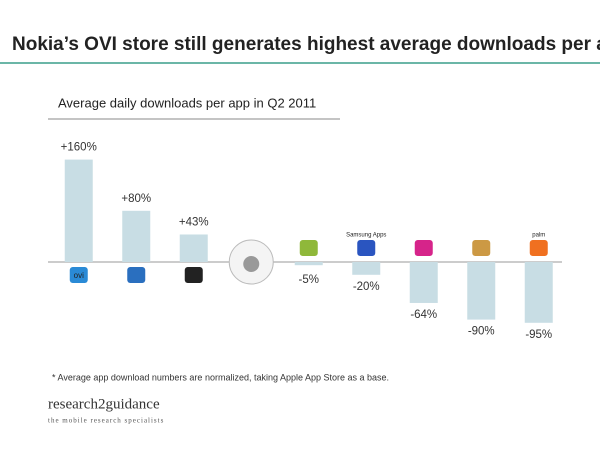 The width and height of the screenshot is (600, 450). What do you see at coordinates (309, 280) in the screenshot?
I see `value-label: -5%` at bounding box center [309, 280].